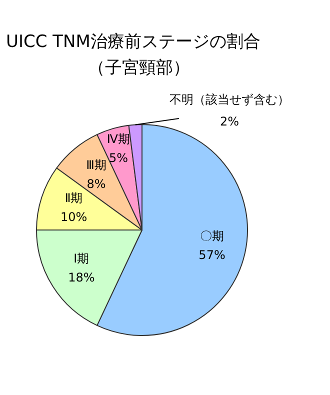 The height and width of the screenshot is (395, 330). What do you see at coordinates (118, 139) in the screenshot?
I see `slice-label: Ⅳ期` at bounding box center [118, 139].